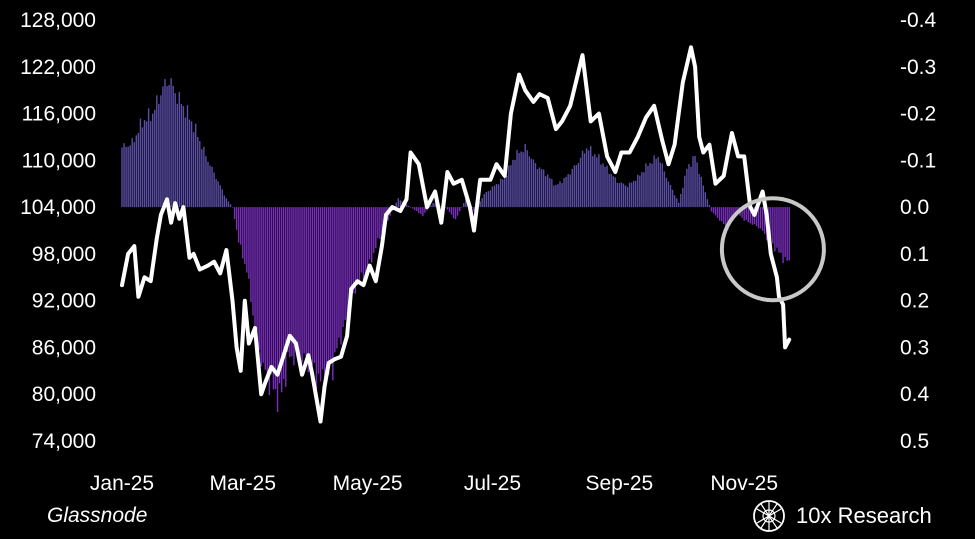 Image resolution: width=975 pixels, height=539 pixels. What do you see at coordinates (64, 254) in the screenshot?
I see `left-tick-label: 98,000` at bounding box center [64, 254].